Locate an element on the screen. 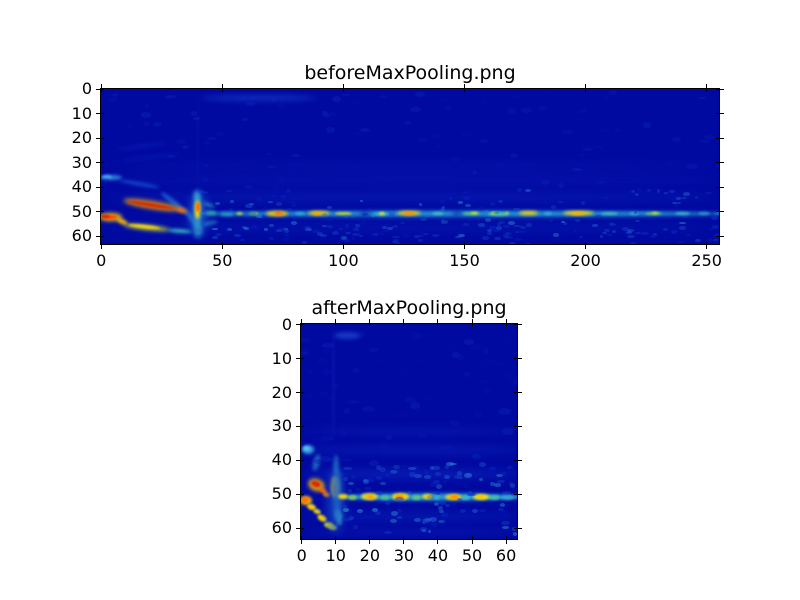 The height and width of the screenshot is (600, 800). x-tick-label: 10 is located at coordinates (335, 555).